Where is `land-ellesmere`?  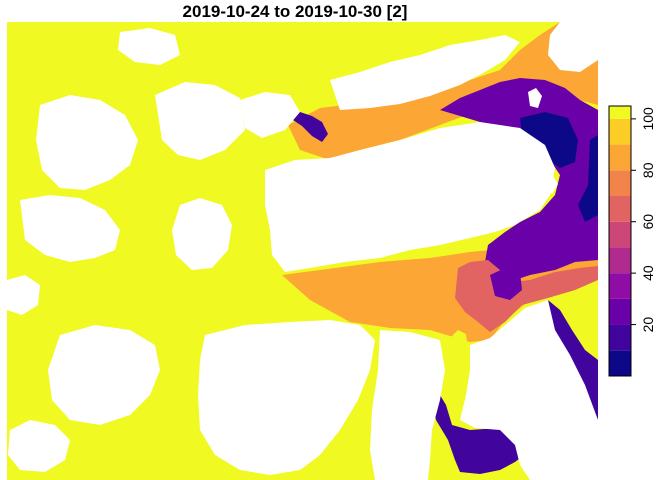 land-ellesmere is located at coordinates (425, 72).